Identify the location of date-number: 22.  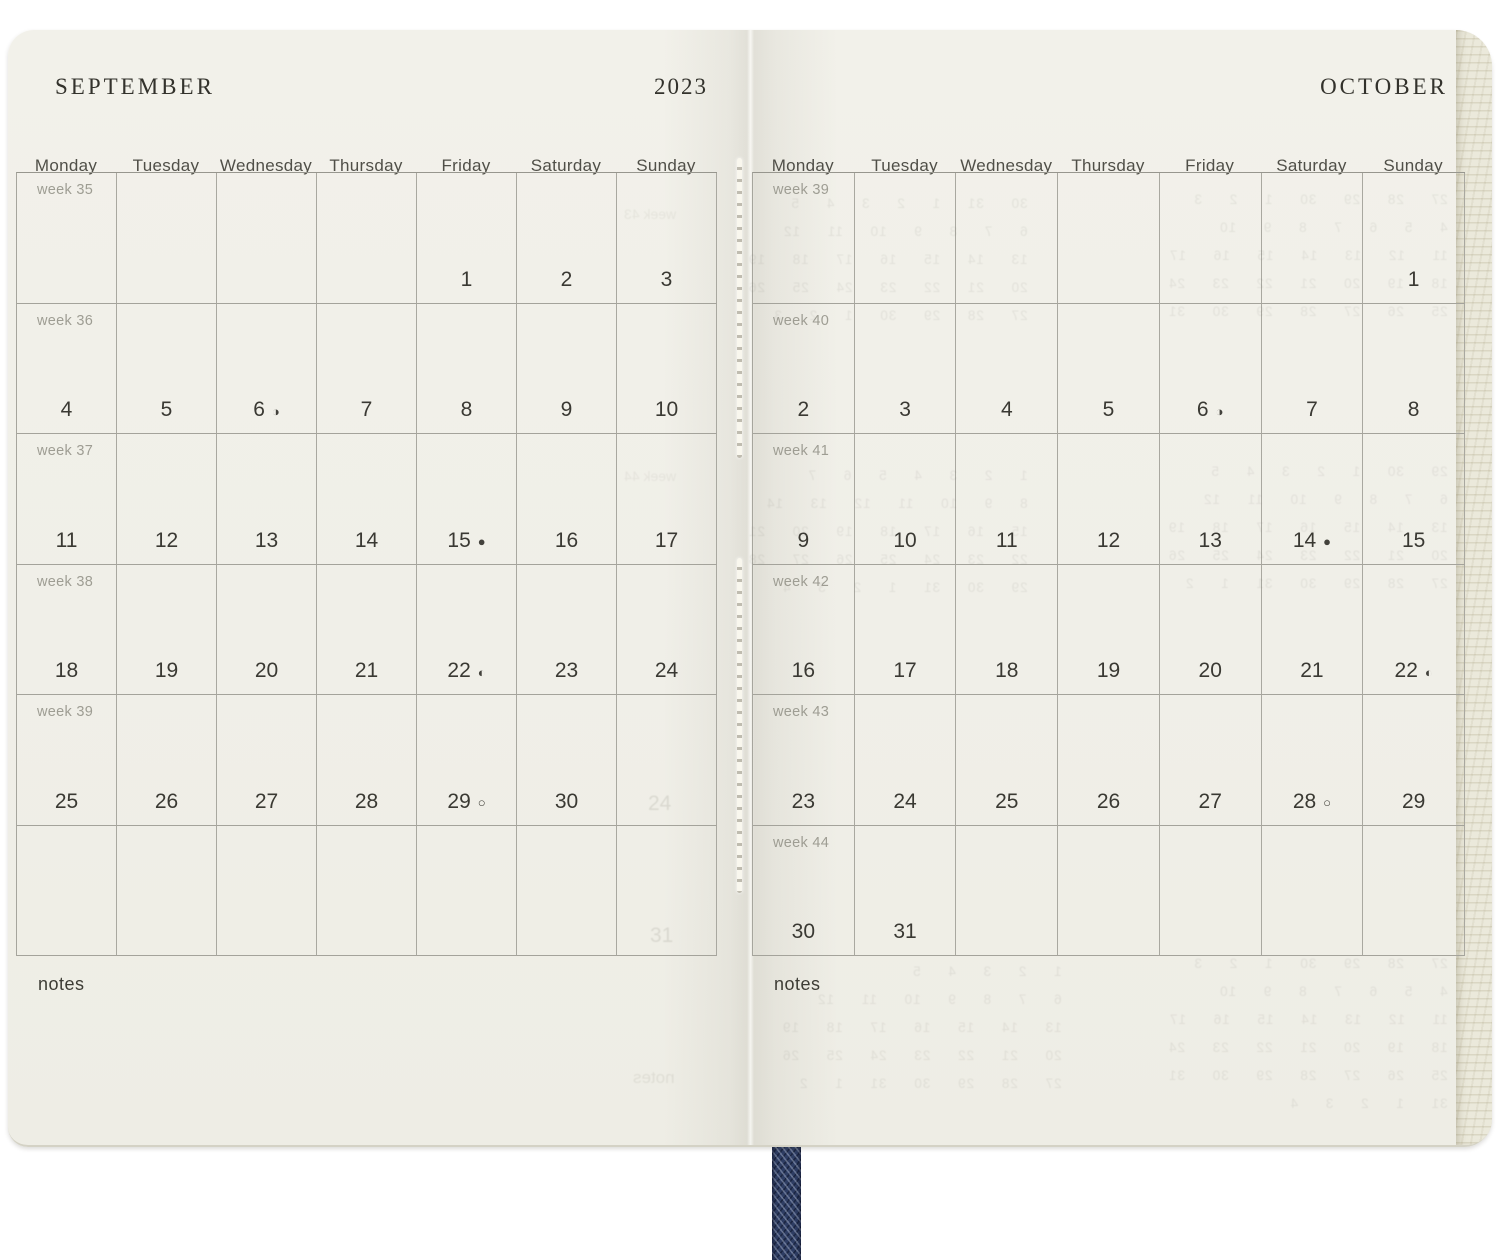
(1406, 670).